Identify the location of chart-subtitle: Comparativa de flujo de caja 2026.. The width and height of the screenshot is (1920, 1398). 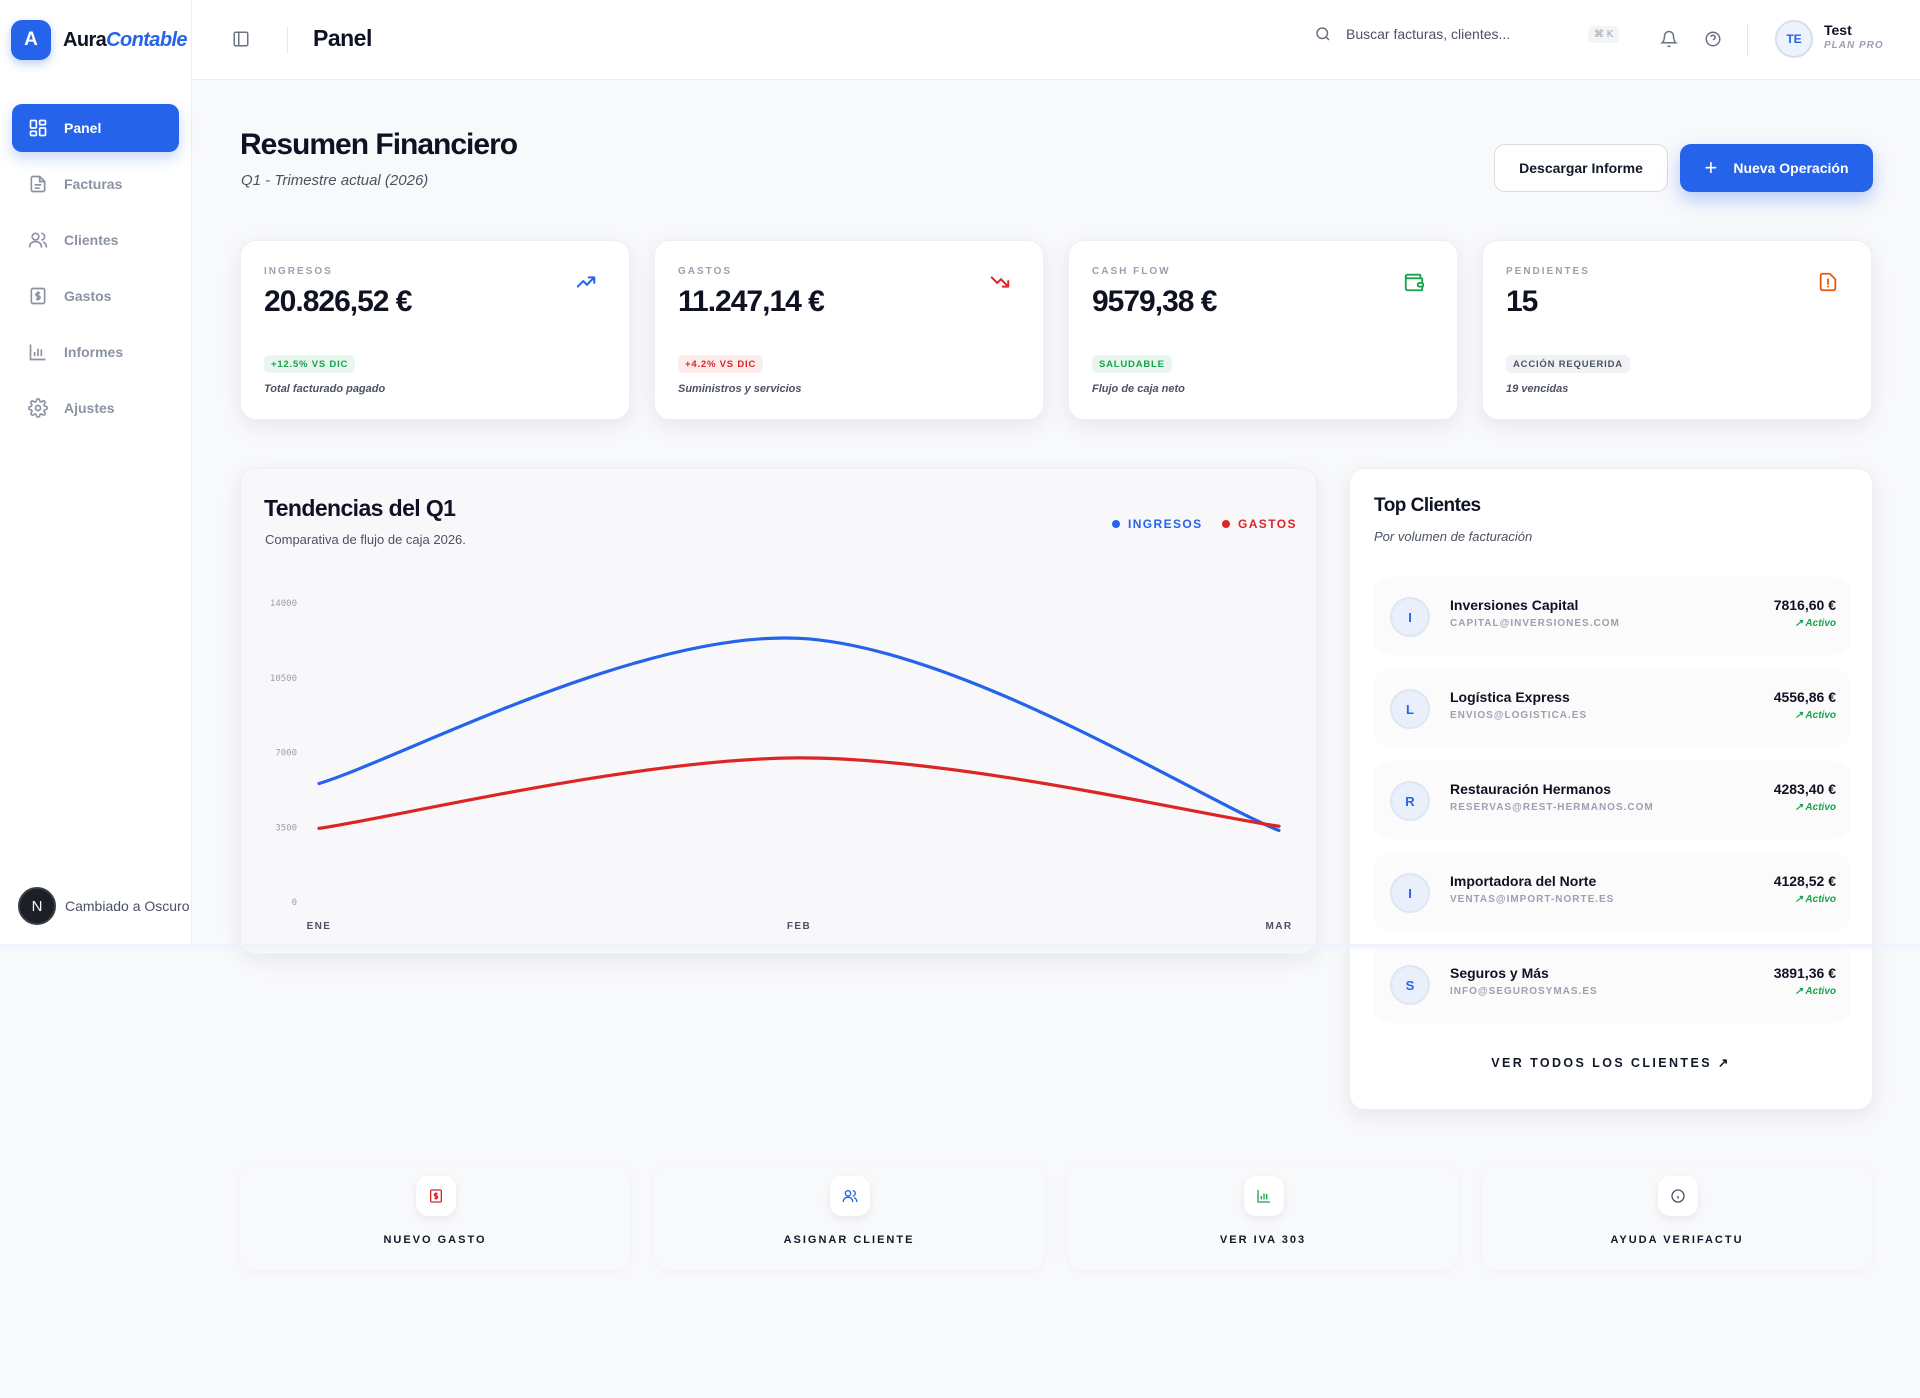
(365, 539).